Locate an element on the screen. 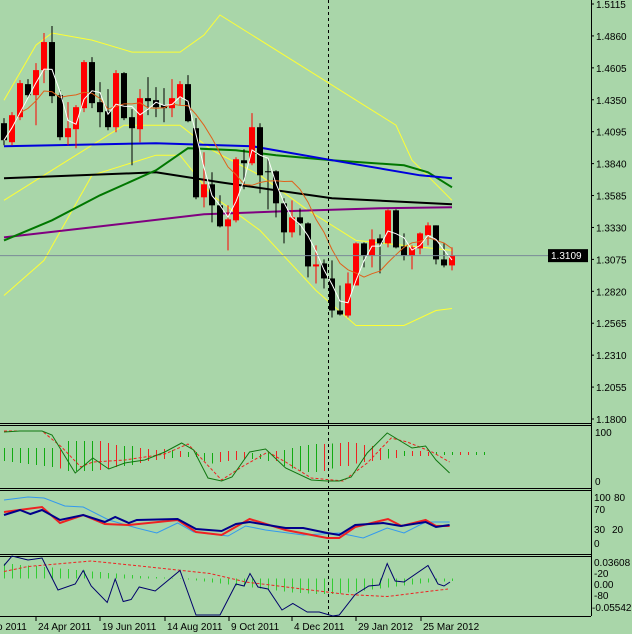 This screenshot has height=634, width=632. time-label: 19 Jun 2011 is located at coordinates (129, 627).